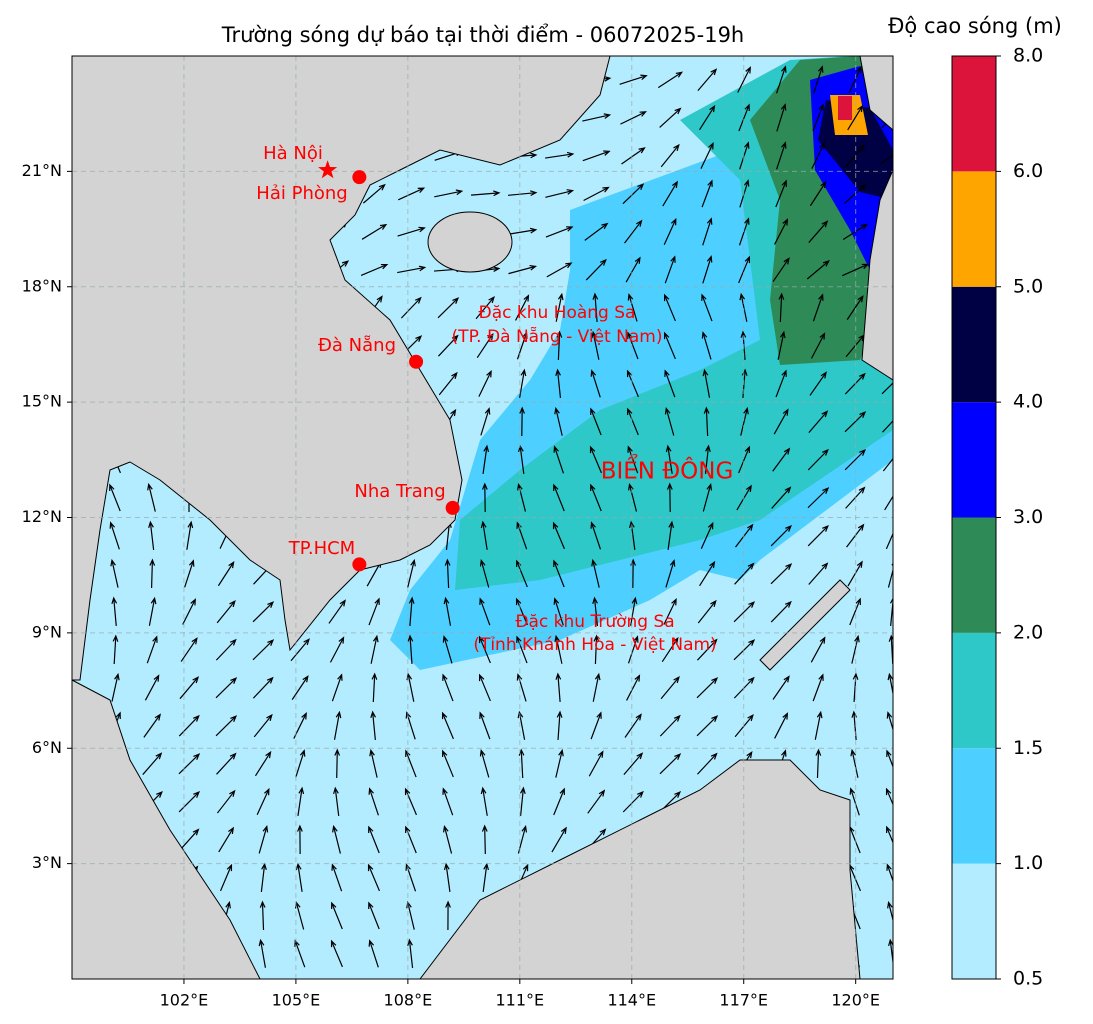 The height and width of the screenshot is (1024, 1093). Describe the element at coordinates (1028, 863) in the screenshot. I see `colorbar-tick-label: 1.0` at that location.